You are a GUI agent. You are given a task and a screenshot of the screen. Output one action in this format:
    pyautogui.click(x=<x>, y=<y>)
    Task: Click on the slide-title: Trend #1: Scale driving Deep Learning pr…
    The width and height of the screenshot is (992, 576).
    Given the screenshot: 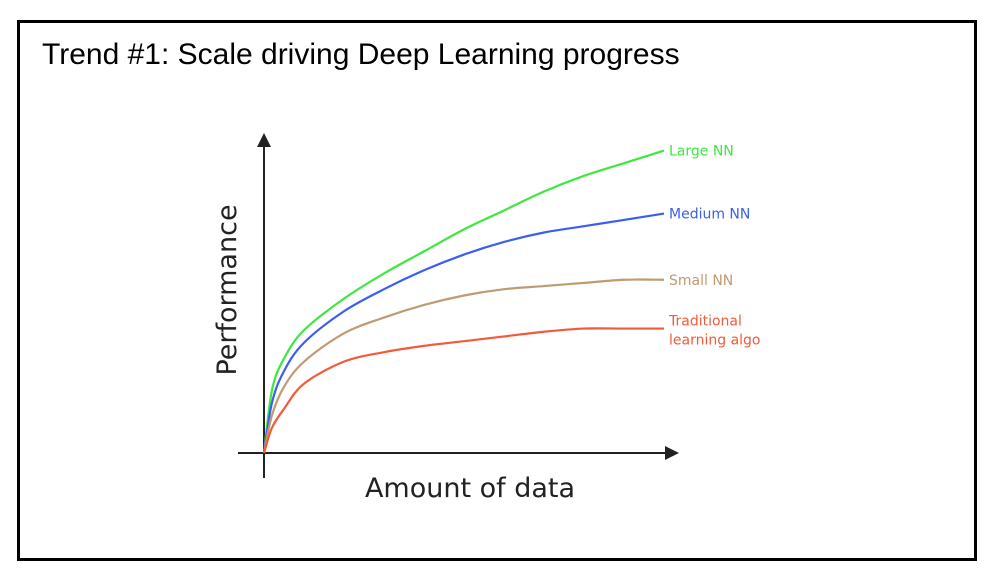 What is the action you would take?
    pyautogui.click(x=361, y=54)
    